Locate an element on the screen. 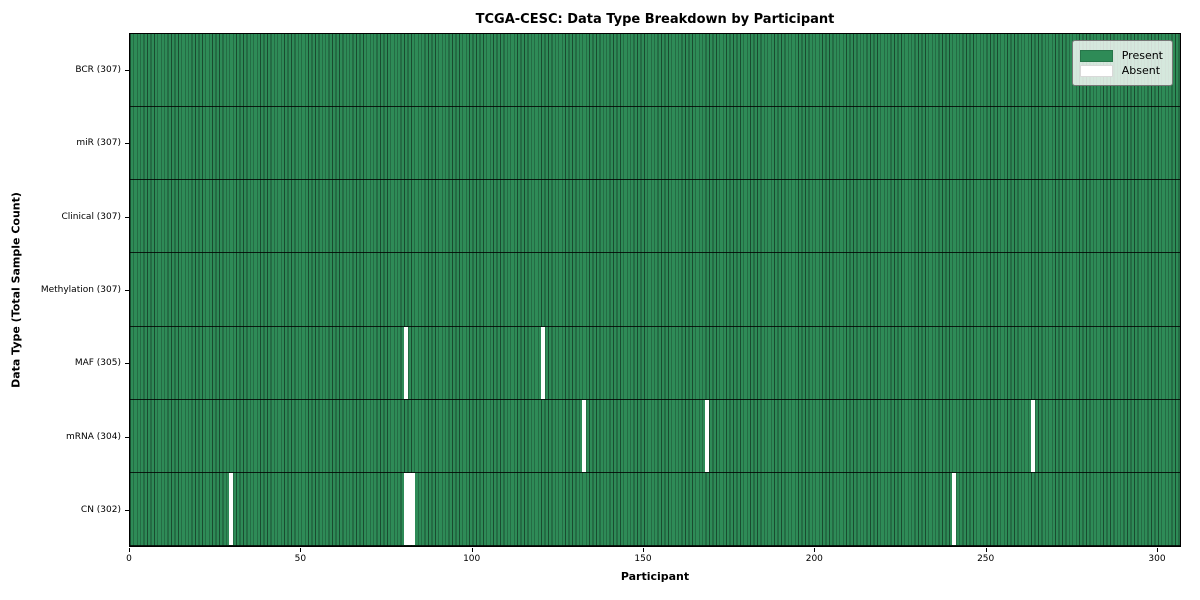 The height and width of the screenshot is (600, 1200). y-tick-label: BCR (307) is located at coordinates (98, 69).